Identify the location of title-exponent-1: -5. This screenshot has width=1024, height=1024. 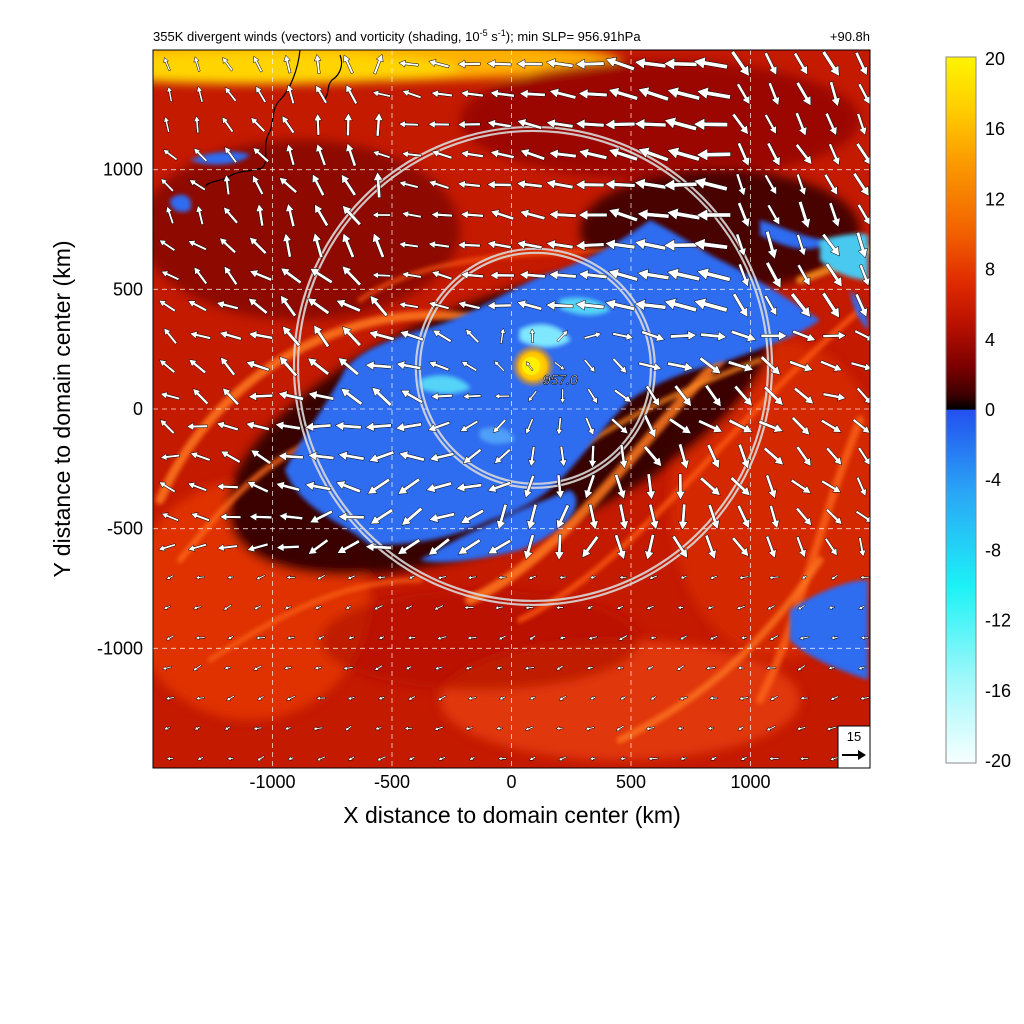
(484, 33).